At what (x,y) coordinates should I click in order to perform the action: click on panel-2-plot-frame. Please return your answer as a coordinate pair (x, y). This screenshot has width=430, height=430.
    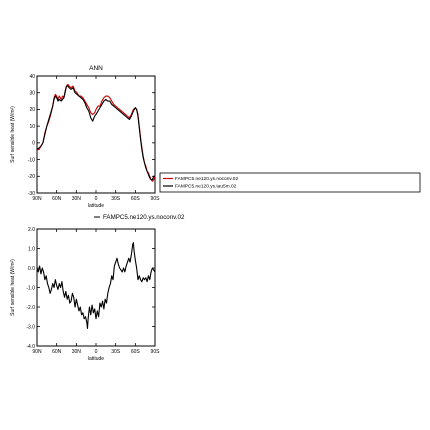
    Looking at the image, I should click on (96, 287).